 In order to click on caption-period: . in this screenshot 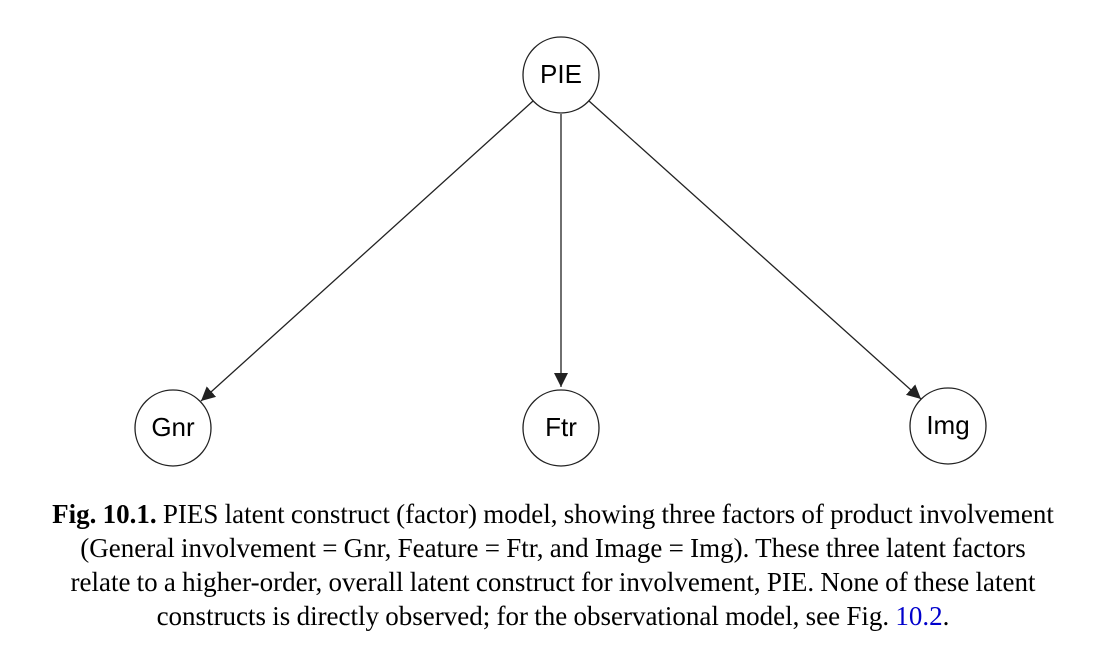, I will do `click(946, 616)`.